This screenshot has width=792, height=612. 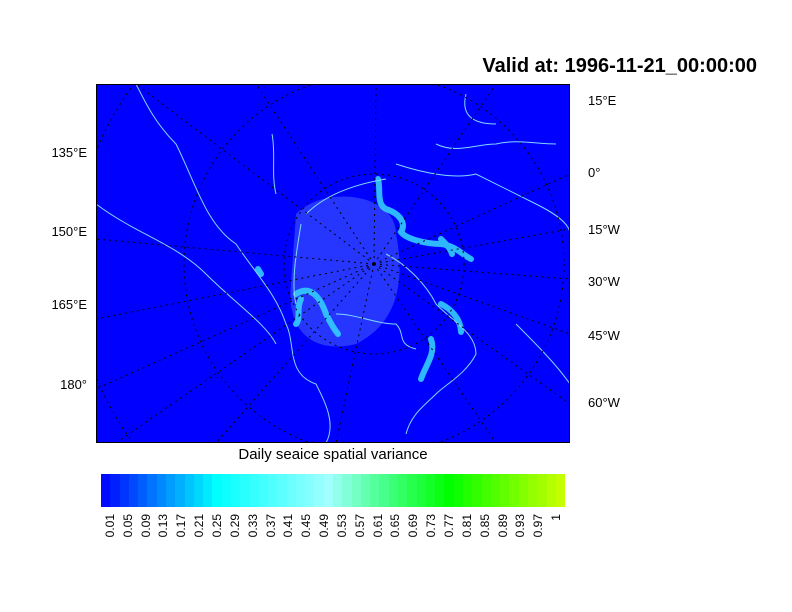 I want to click on colorbar-tick-label: 0.21, so click(x=199, y=526).